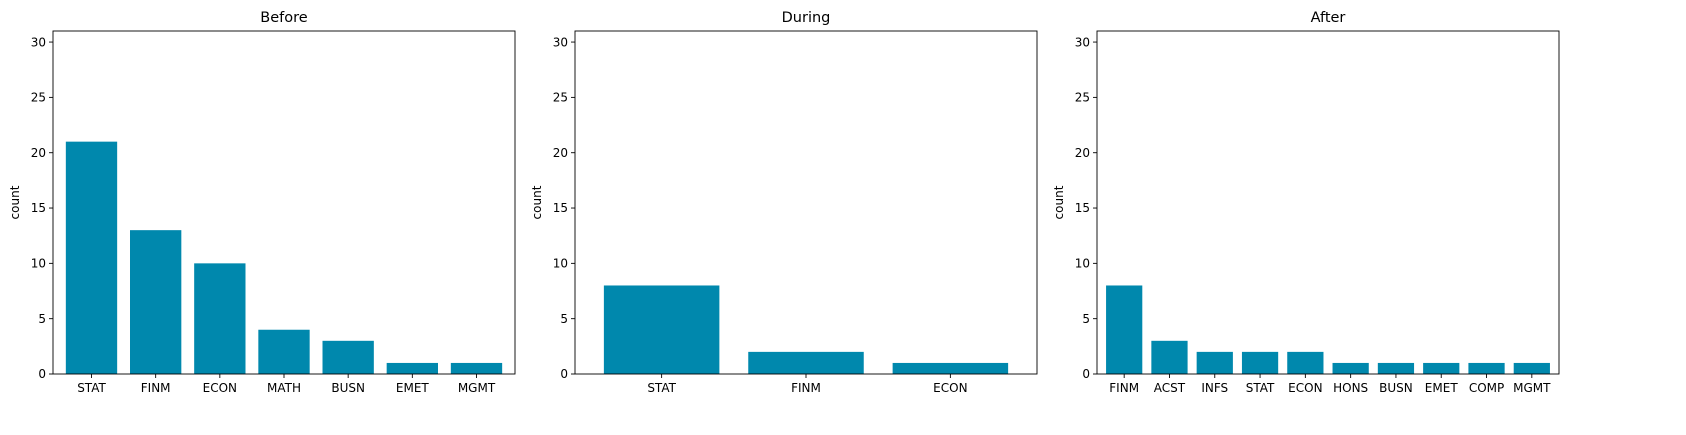 This screenshot has height=435, width=1686. What do you see at coordinates (1169, 357) in the screenshot?
I see `bar-acst` at bounding box center [1169, 357].